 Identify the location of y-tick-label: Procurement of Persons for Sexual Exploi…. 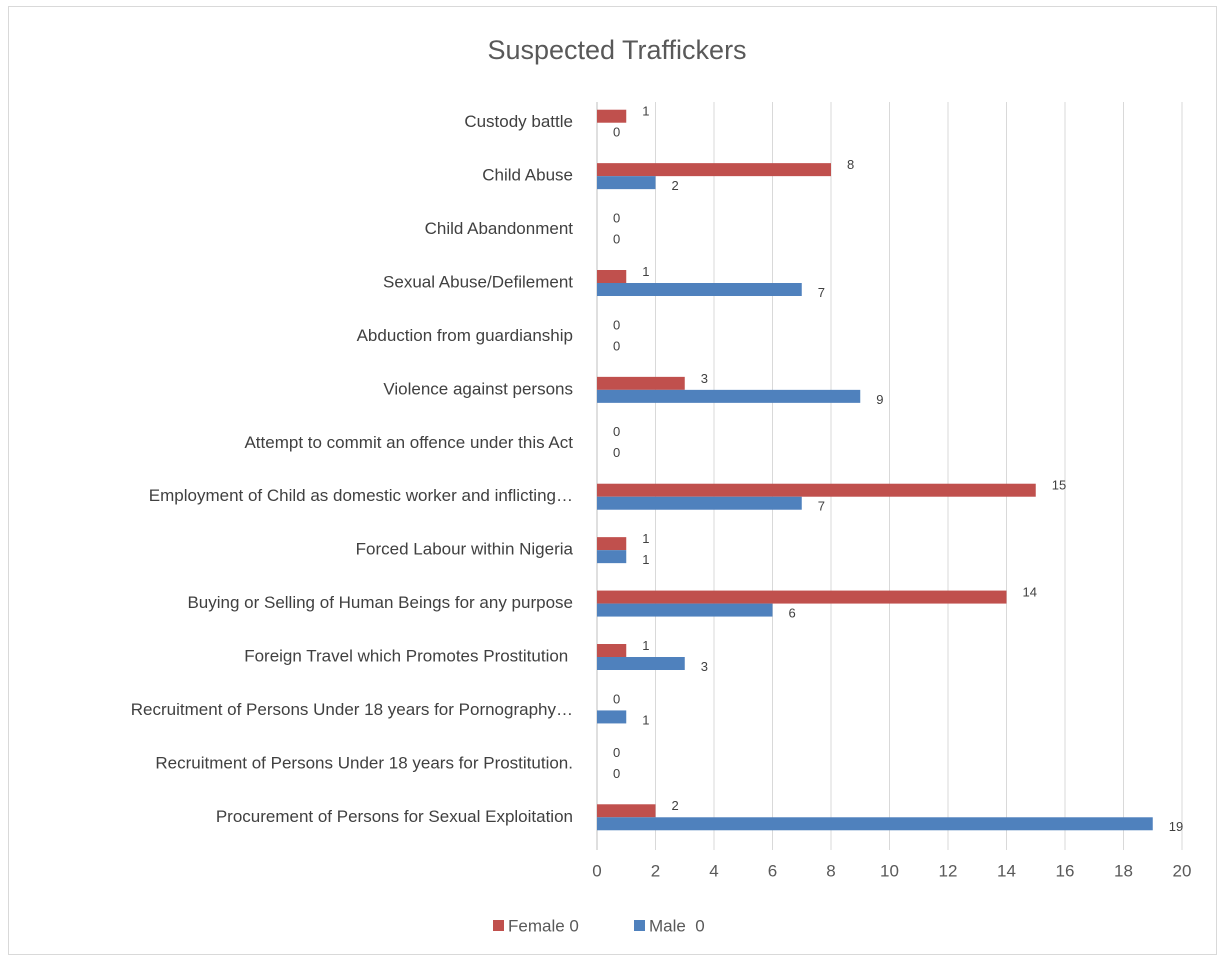
(394, 816).